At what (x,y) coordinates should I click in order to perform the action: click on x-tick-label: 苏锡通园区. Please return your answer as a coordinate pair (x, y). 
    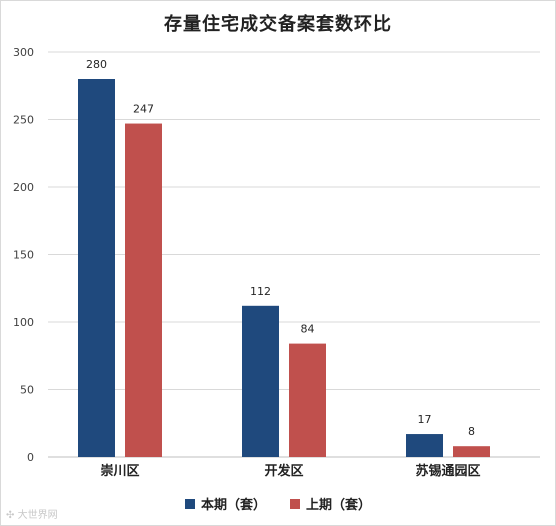
    Looking at the image, I should click on (447, 471).